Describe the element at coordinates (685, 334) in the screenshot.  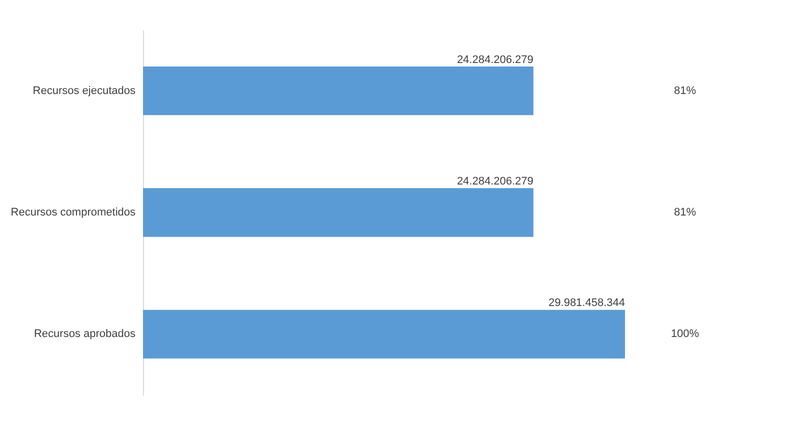
I see `text: 100%` at that location.